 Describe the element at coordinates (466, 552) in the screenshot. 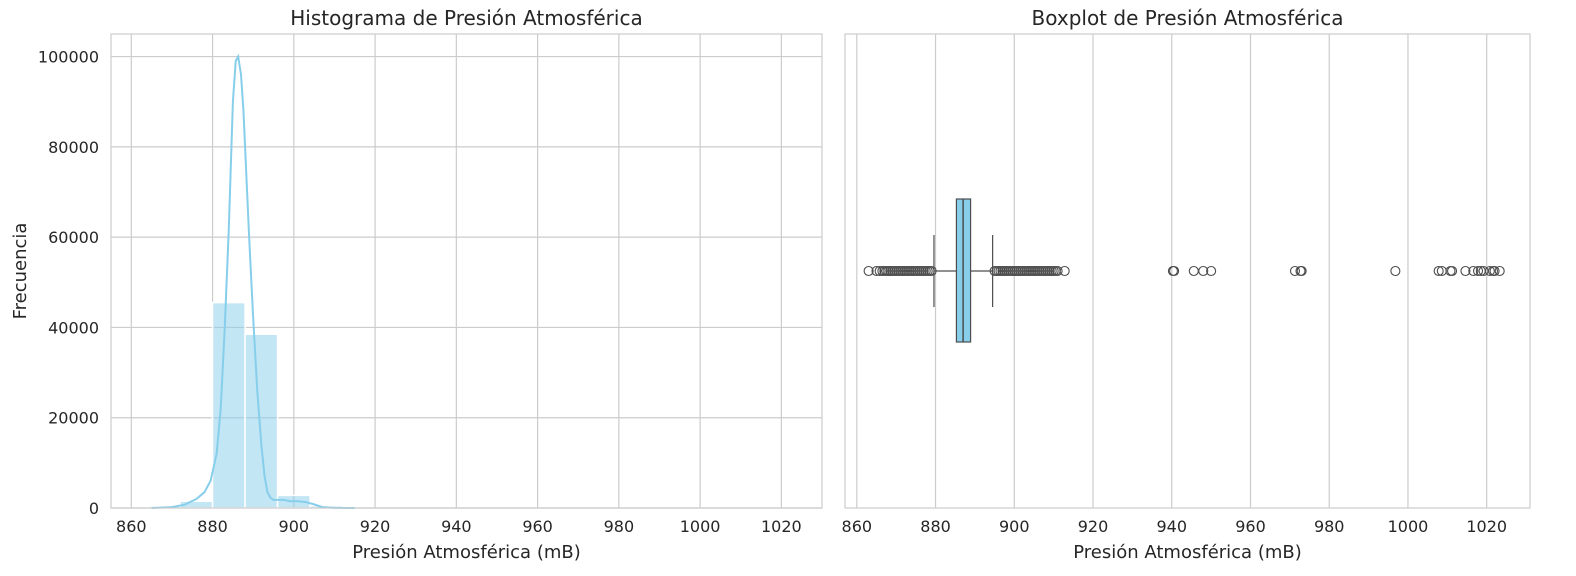

I see `histogram-x-axis-label: Presión Atmosférica (mB)` at that location.